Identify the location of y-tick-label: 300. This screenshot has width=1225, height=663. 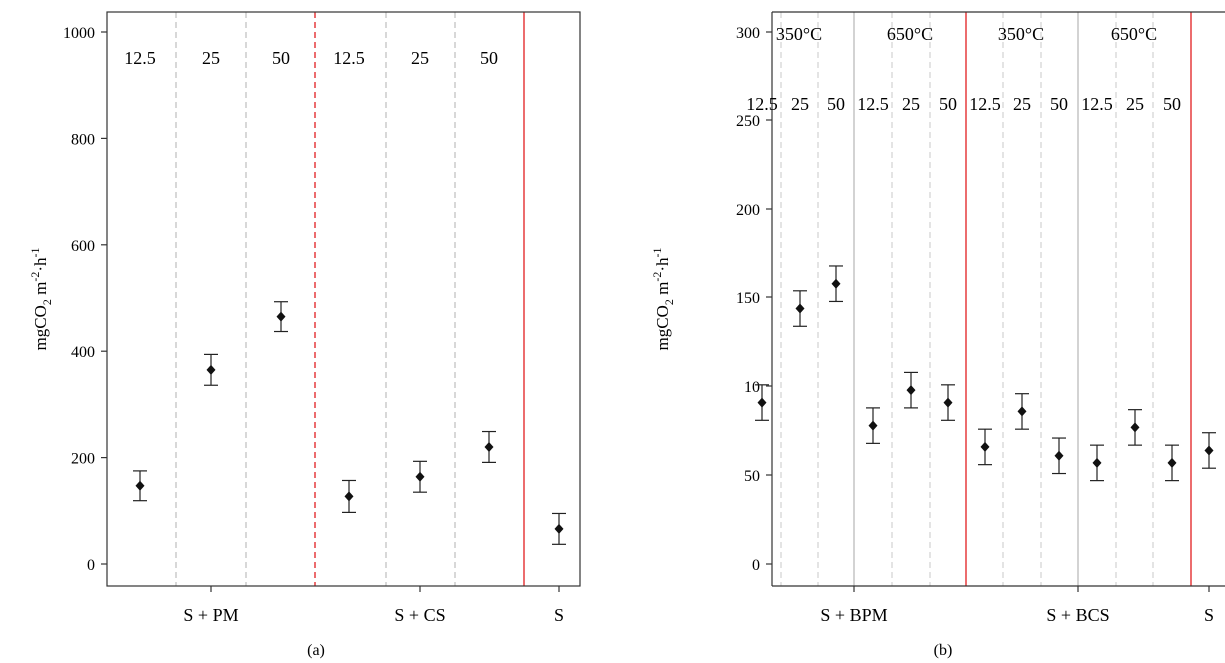
(748, 33).